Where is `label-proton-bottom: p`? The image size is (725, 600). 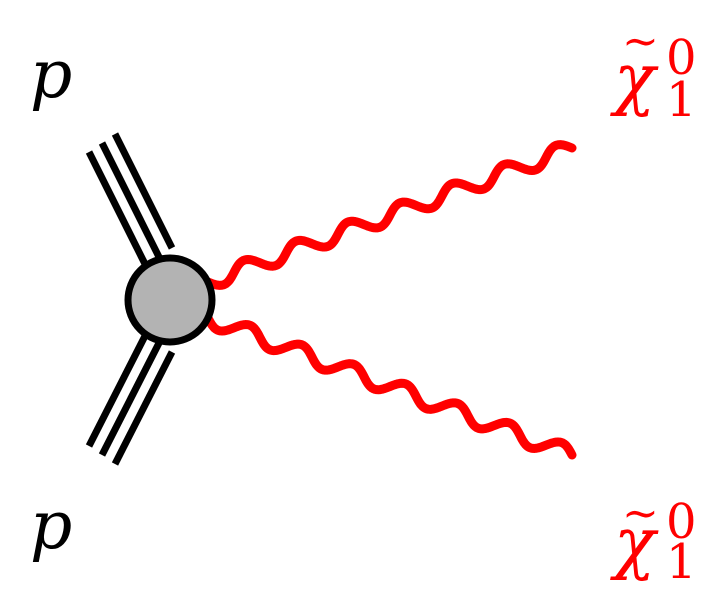 label-proton-bottom: p is located at coordinates (51, 525).